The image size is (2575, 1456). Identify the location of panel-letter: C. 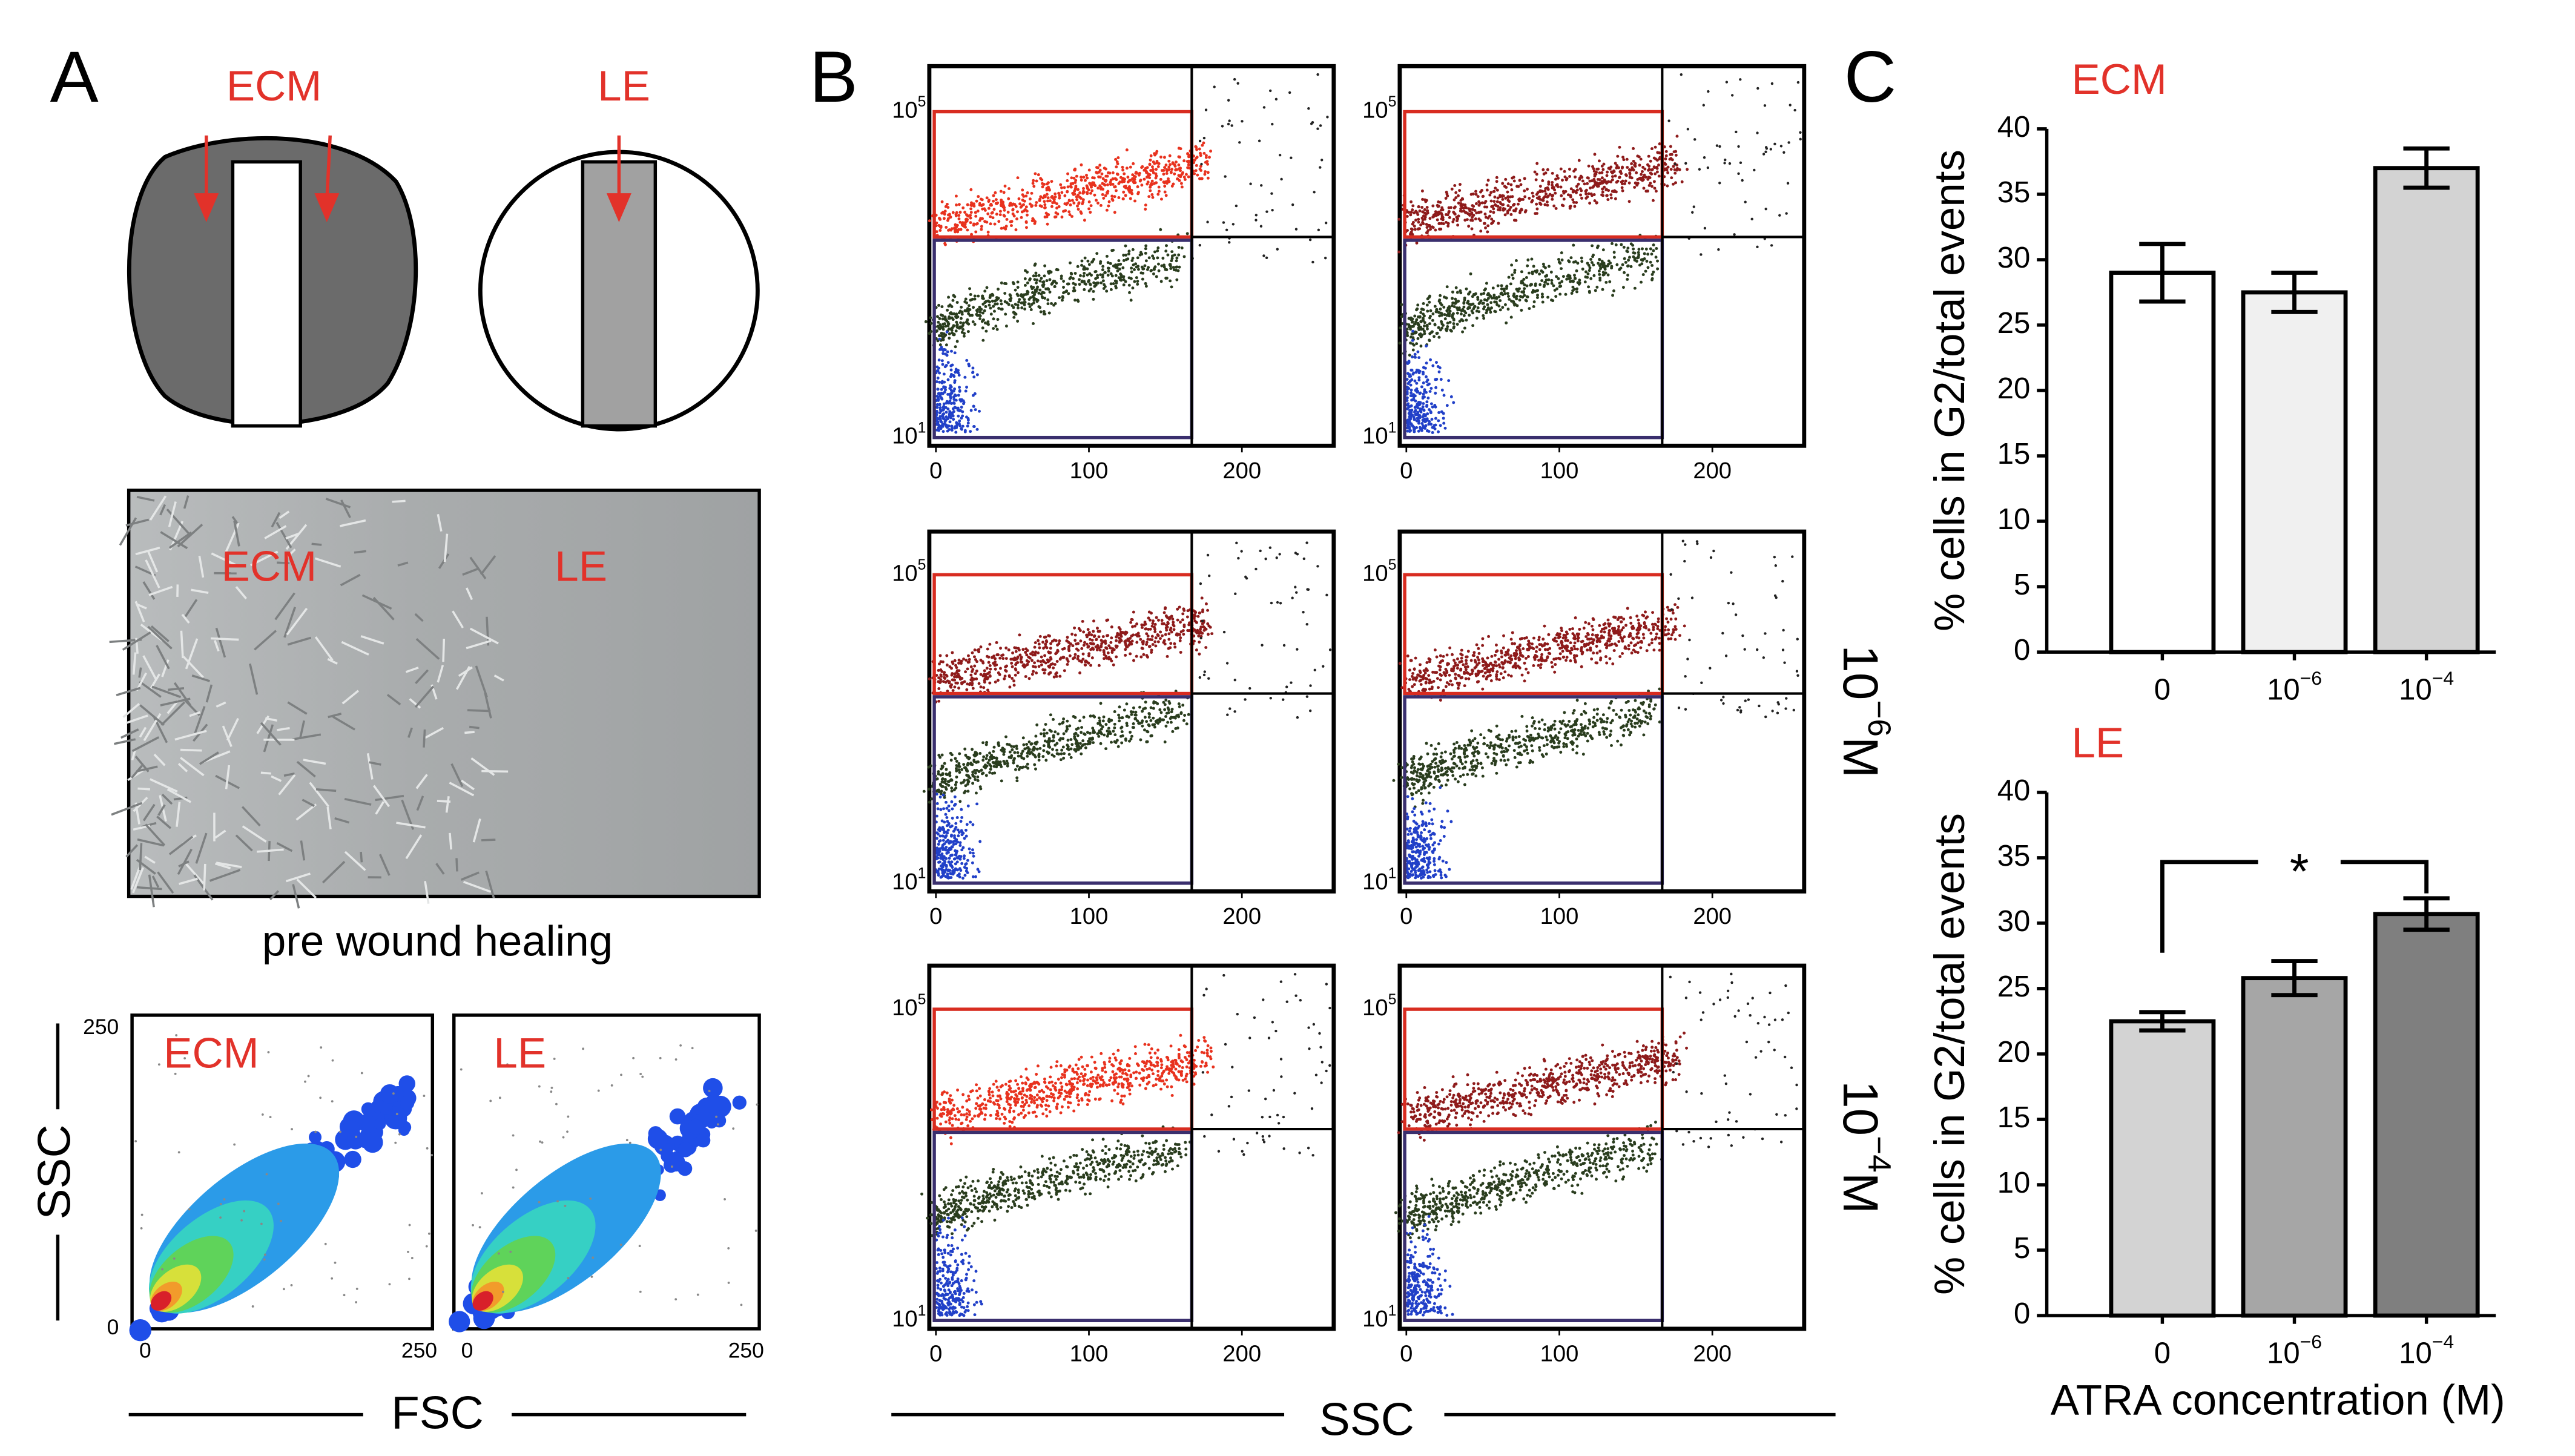
(1870, 76).